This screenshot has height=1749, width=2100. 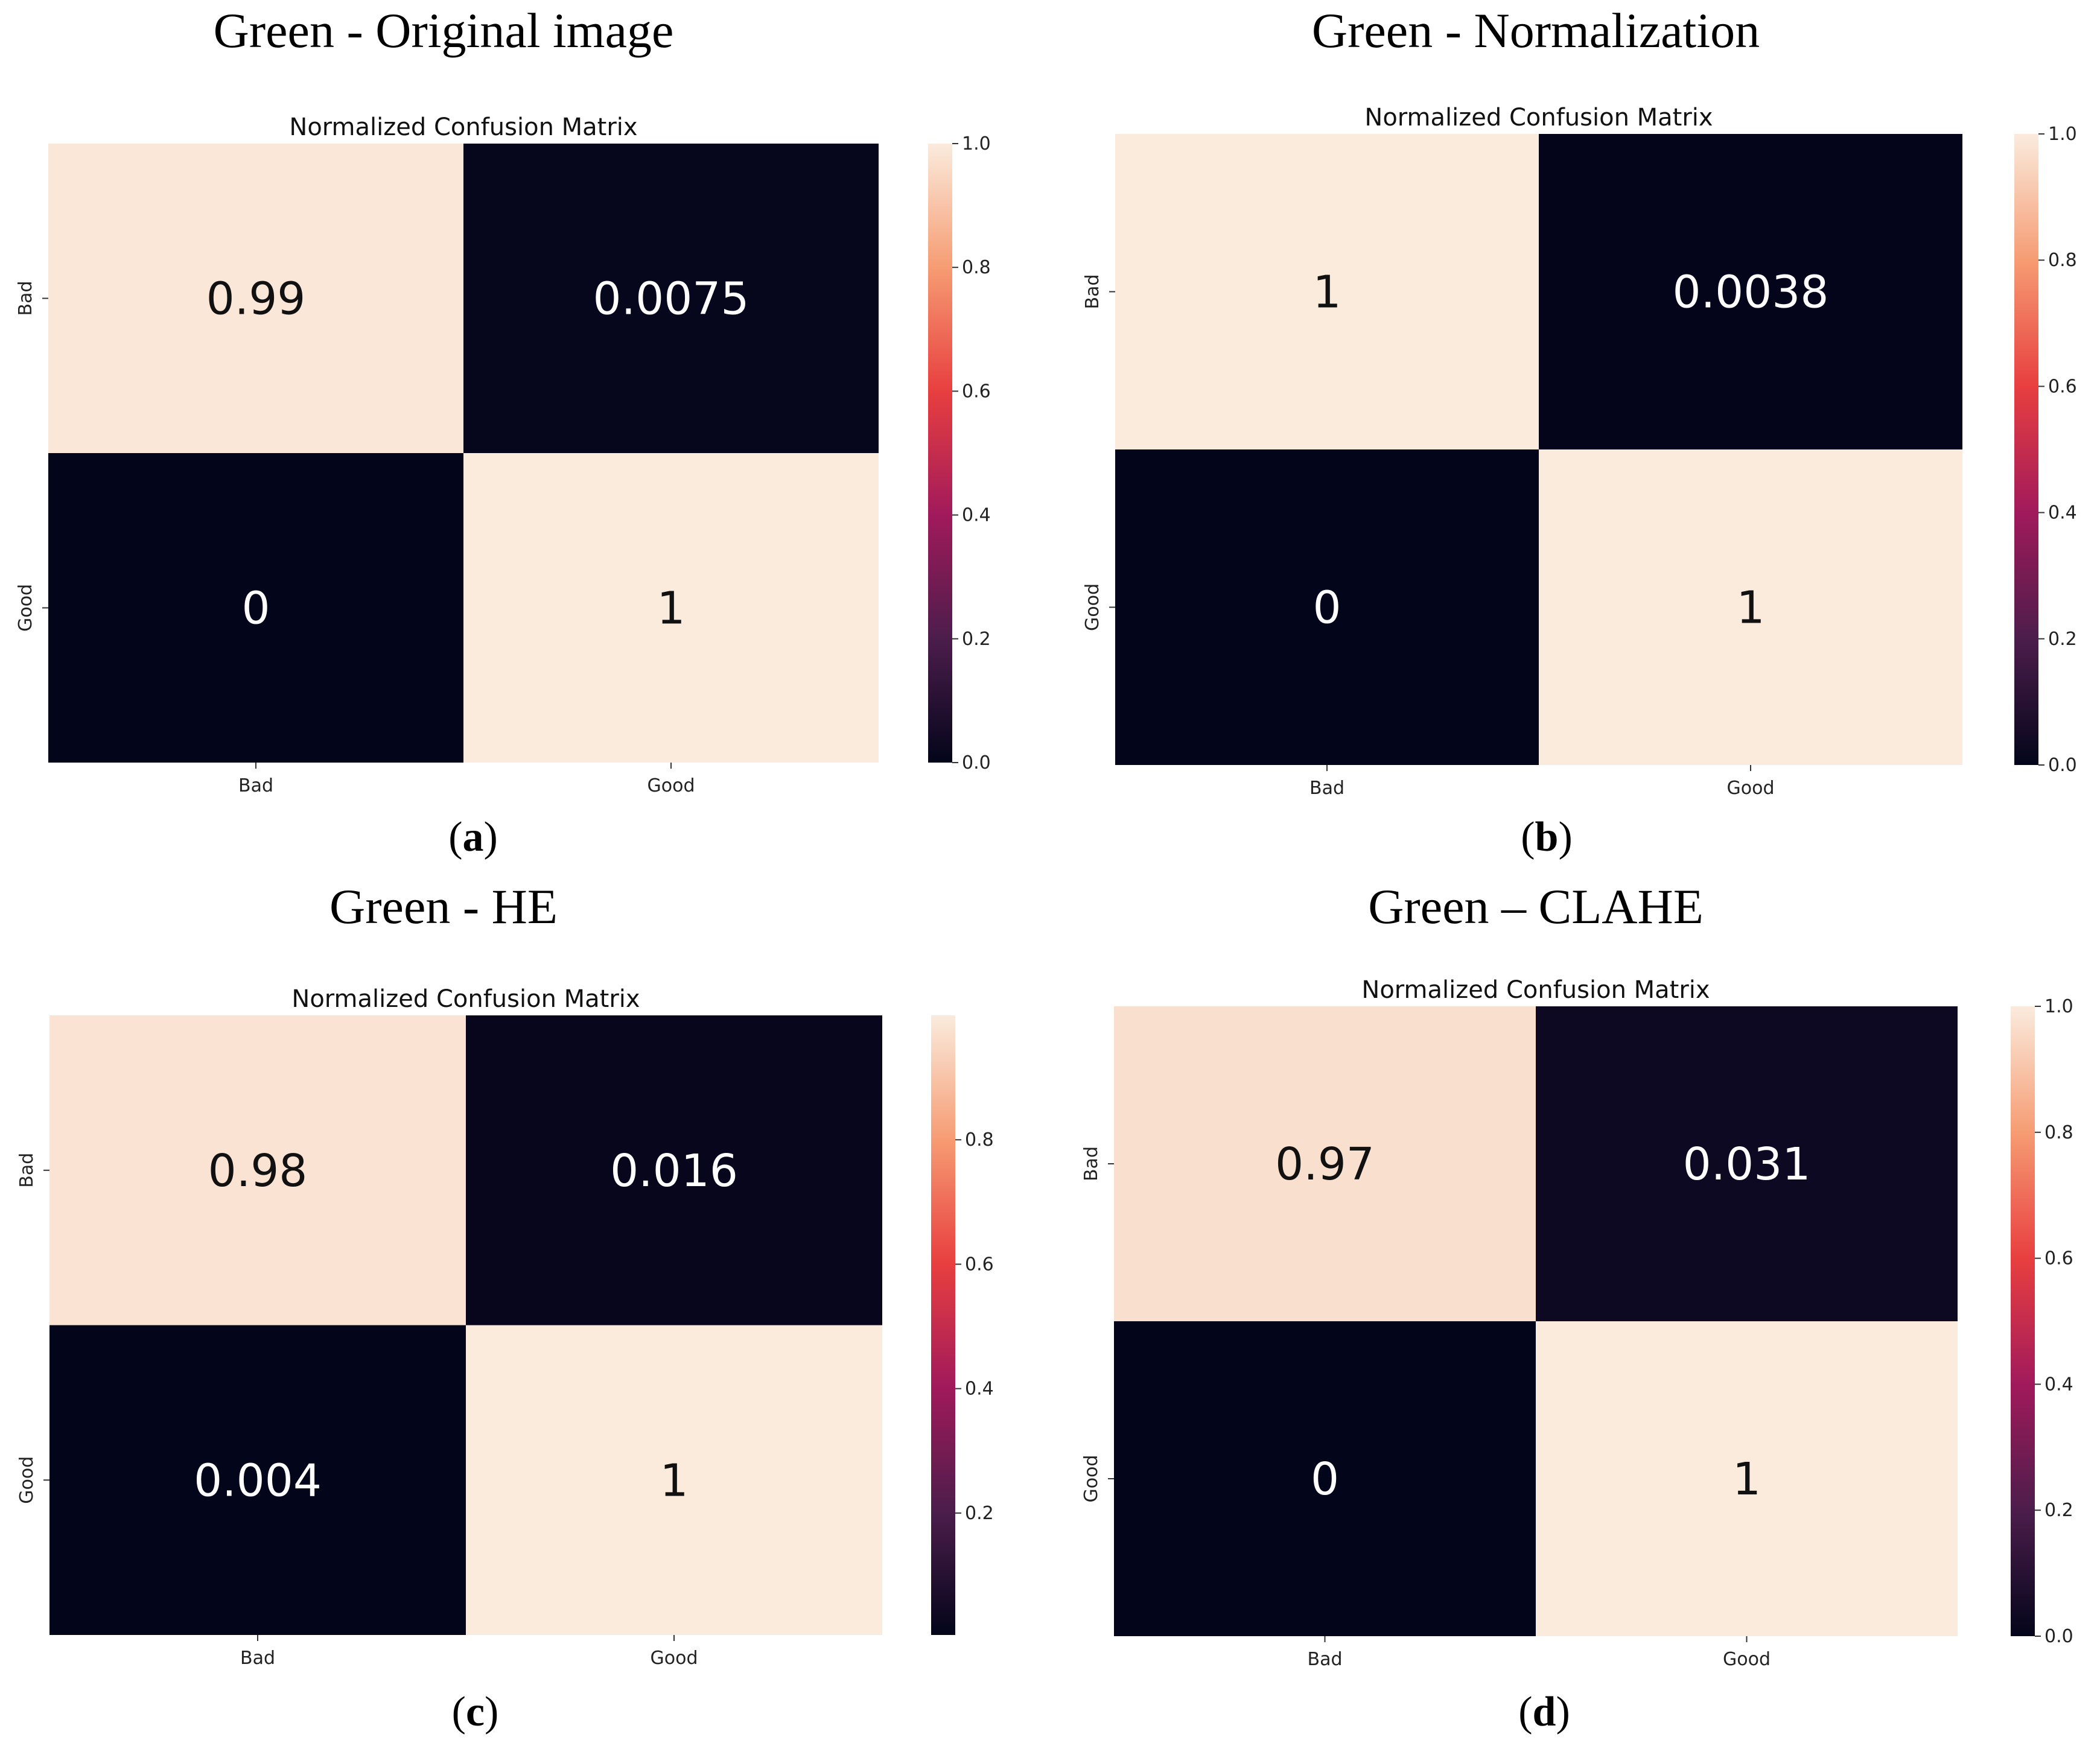 What do you see at coordinates (1547, 837) in the screenshot?
I see `panel-caption: (b)` at bounding box center [1547, 837].